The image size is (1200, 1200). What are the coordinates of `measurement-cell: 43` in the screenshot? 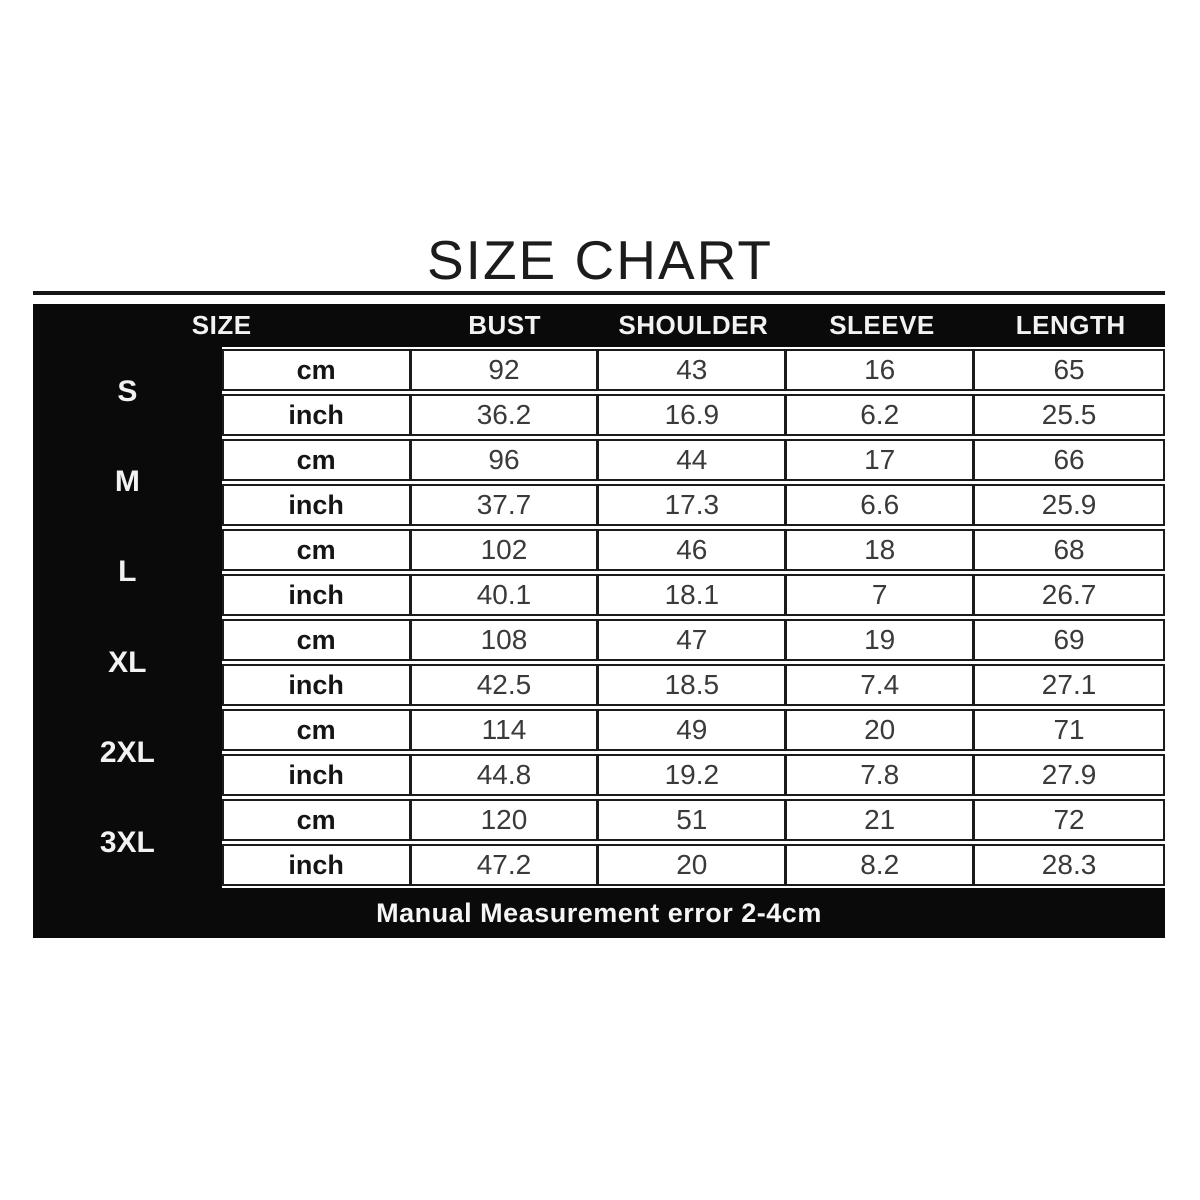 It's located at (693, 370).